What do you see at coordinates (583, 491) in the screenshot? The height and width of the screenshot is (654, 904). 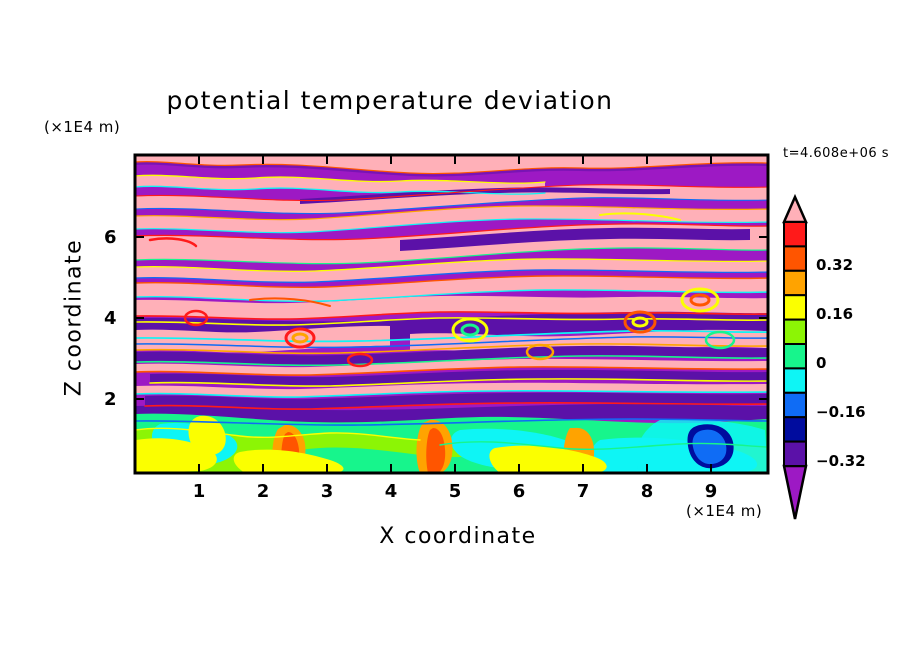 I see `x-tick-label: 7` at bounding box center [583, 491].